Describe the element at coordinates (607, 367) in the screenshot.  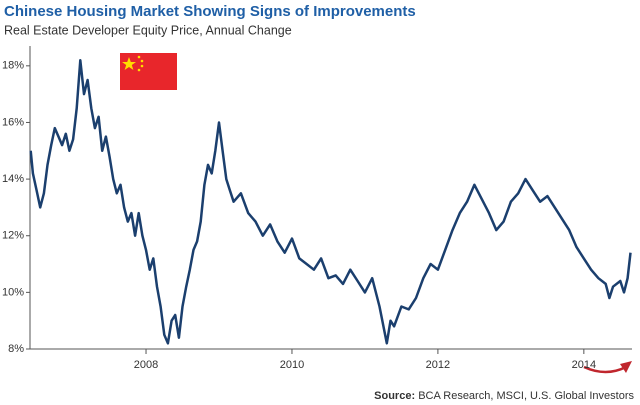
I see `arrow` at that location.